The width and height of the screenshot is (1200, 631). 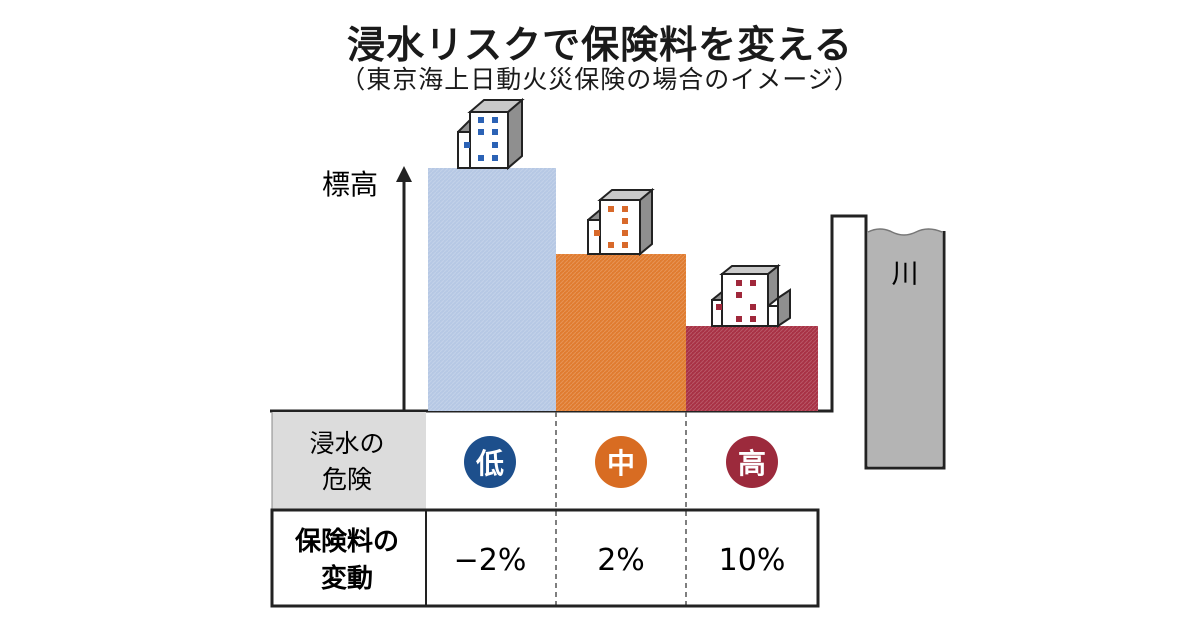 I want to click on risk-badge-high, so click(x=752, y=462).